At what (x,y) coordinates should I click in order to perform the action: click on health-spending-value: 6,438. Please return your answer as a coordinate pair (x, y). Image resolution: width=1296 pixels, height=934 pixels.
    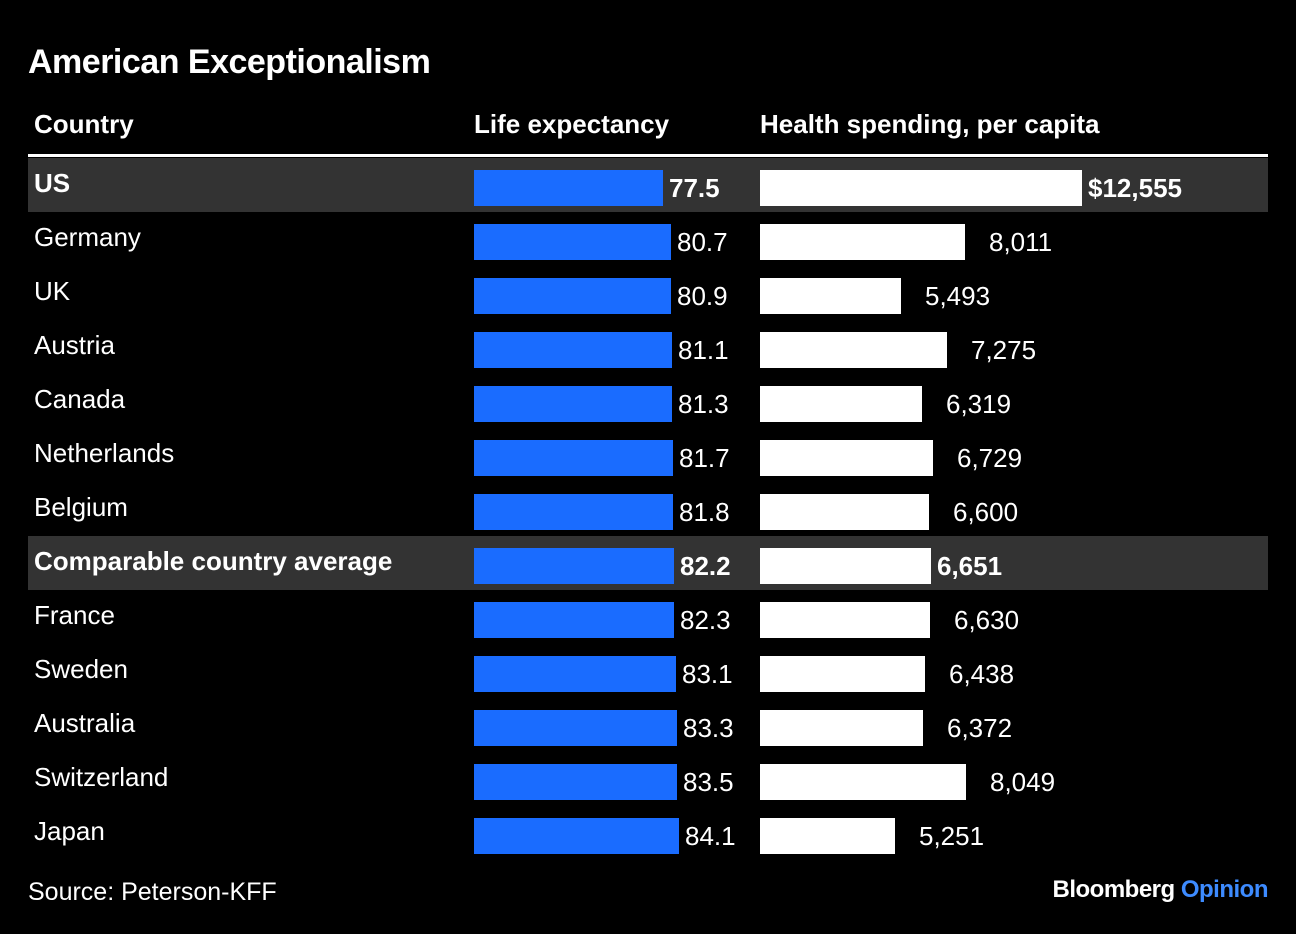
    Looking at the image, I should click on (982, 674).